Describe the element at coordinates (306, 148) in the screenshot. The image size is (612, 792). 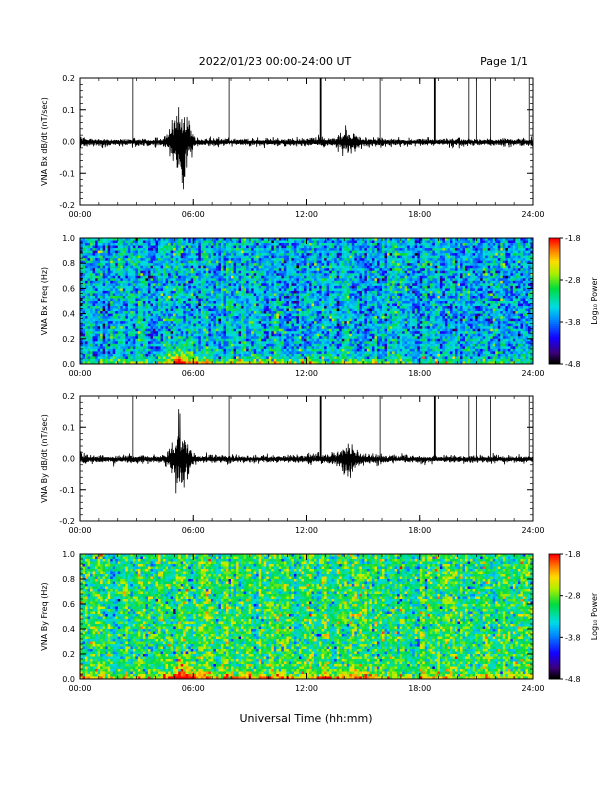
I see `trace-line` at that location.